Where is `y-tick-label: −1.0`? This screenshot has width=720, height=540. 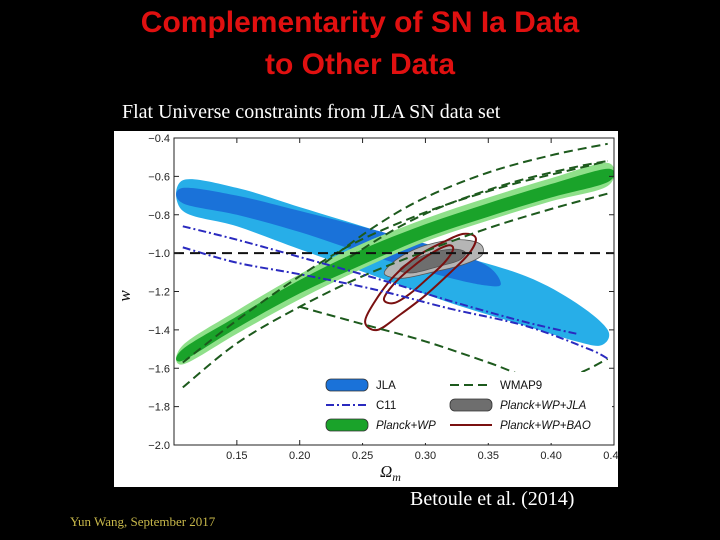 y-tick-label: −1.0 is located at coordinates (159, 254).